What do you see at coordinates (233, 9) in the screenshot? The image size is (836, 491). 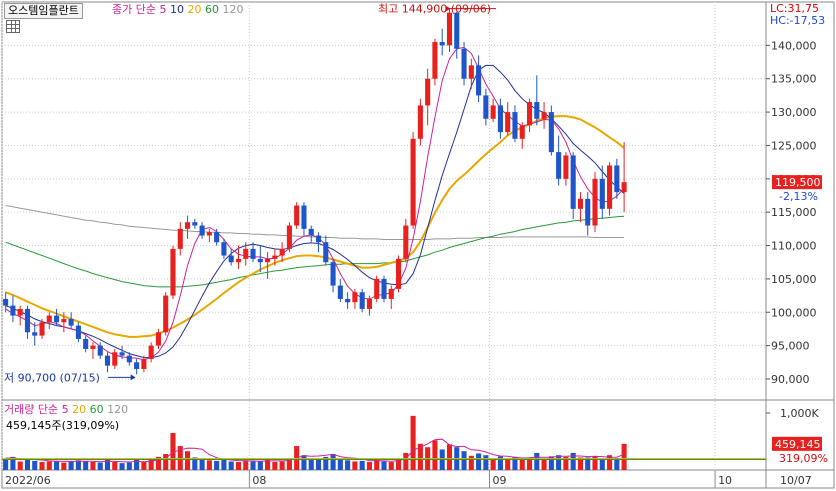 I see `ma-legend-120: 120` at bounding box center [233, 9].